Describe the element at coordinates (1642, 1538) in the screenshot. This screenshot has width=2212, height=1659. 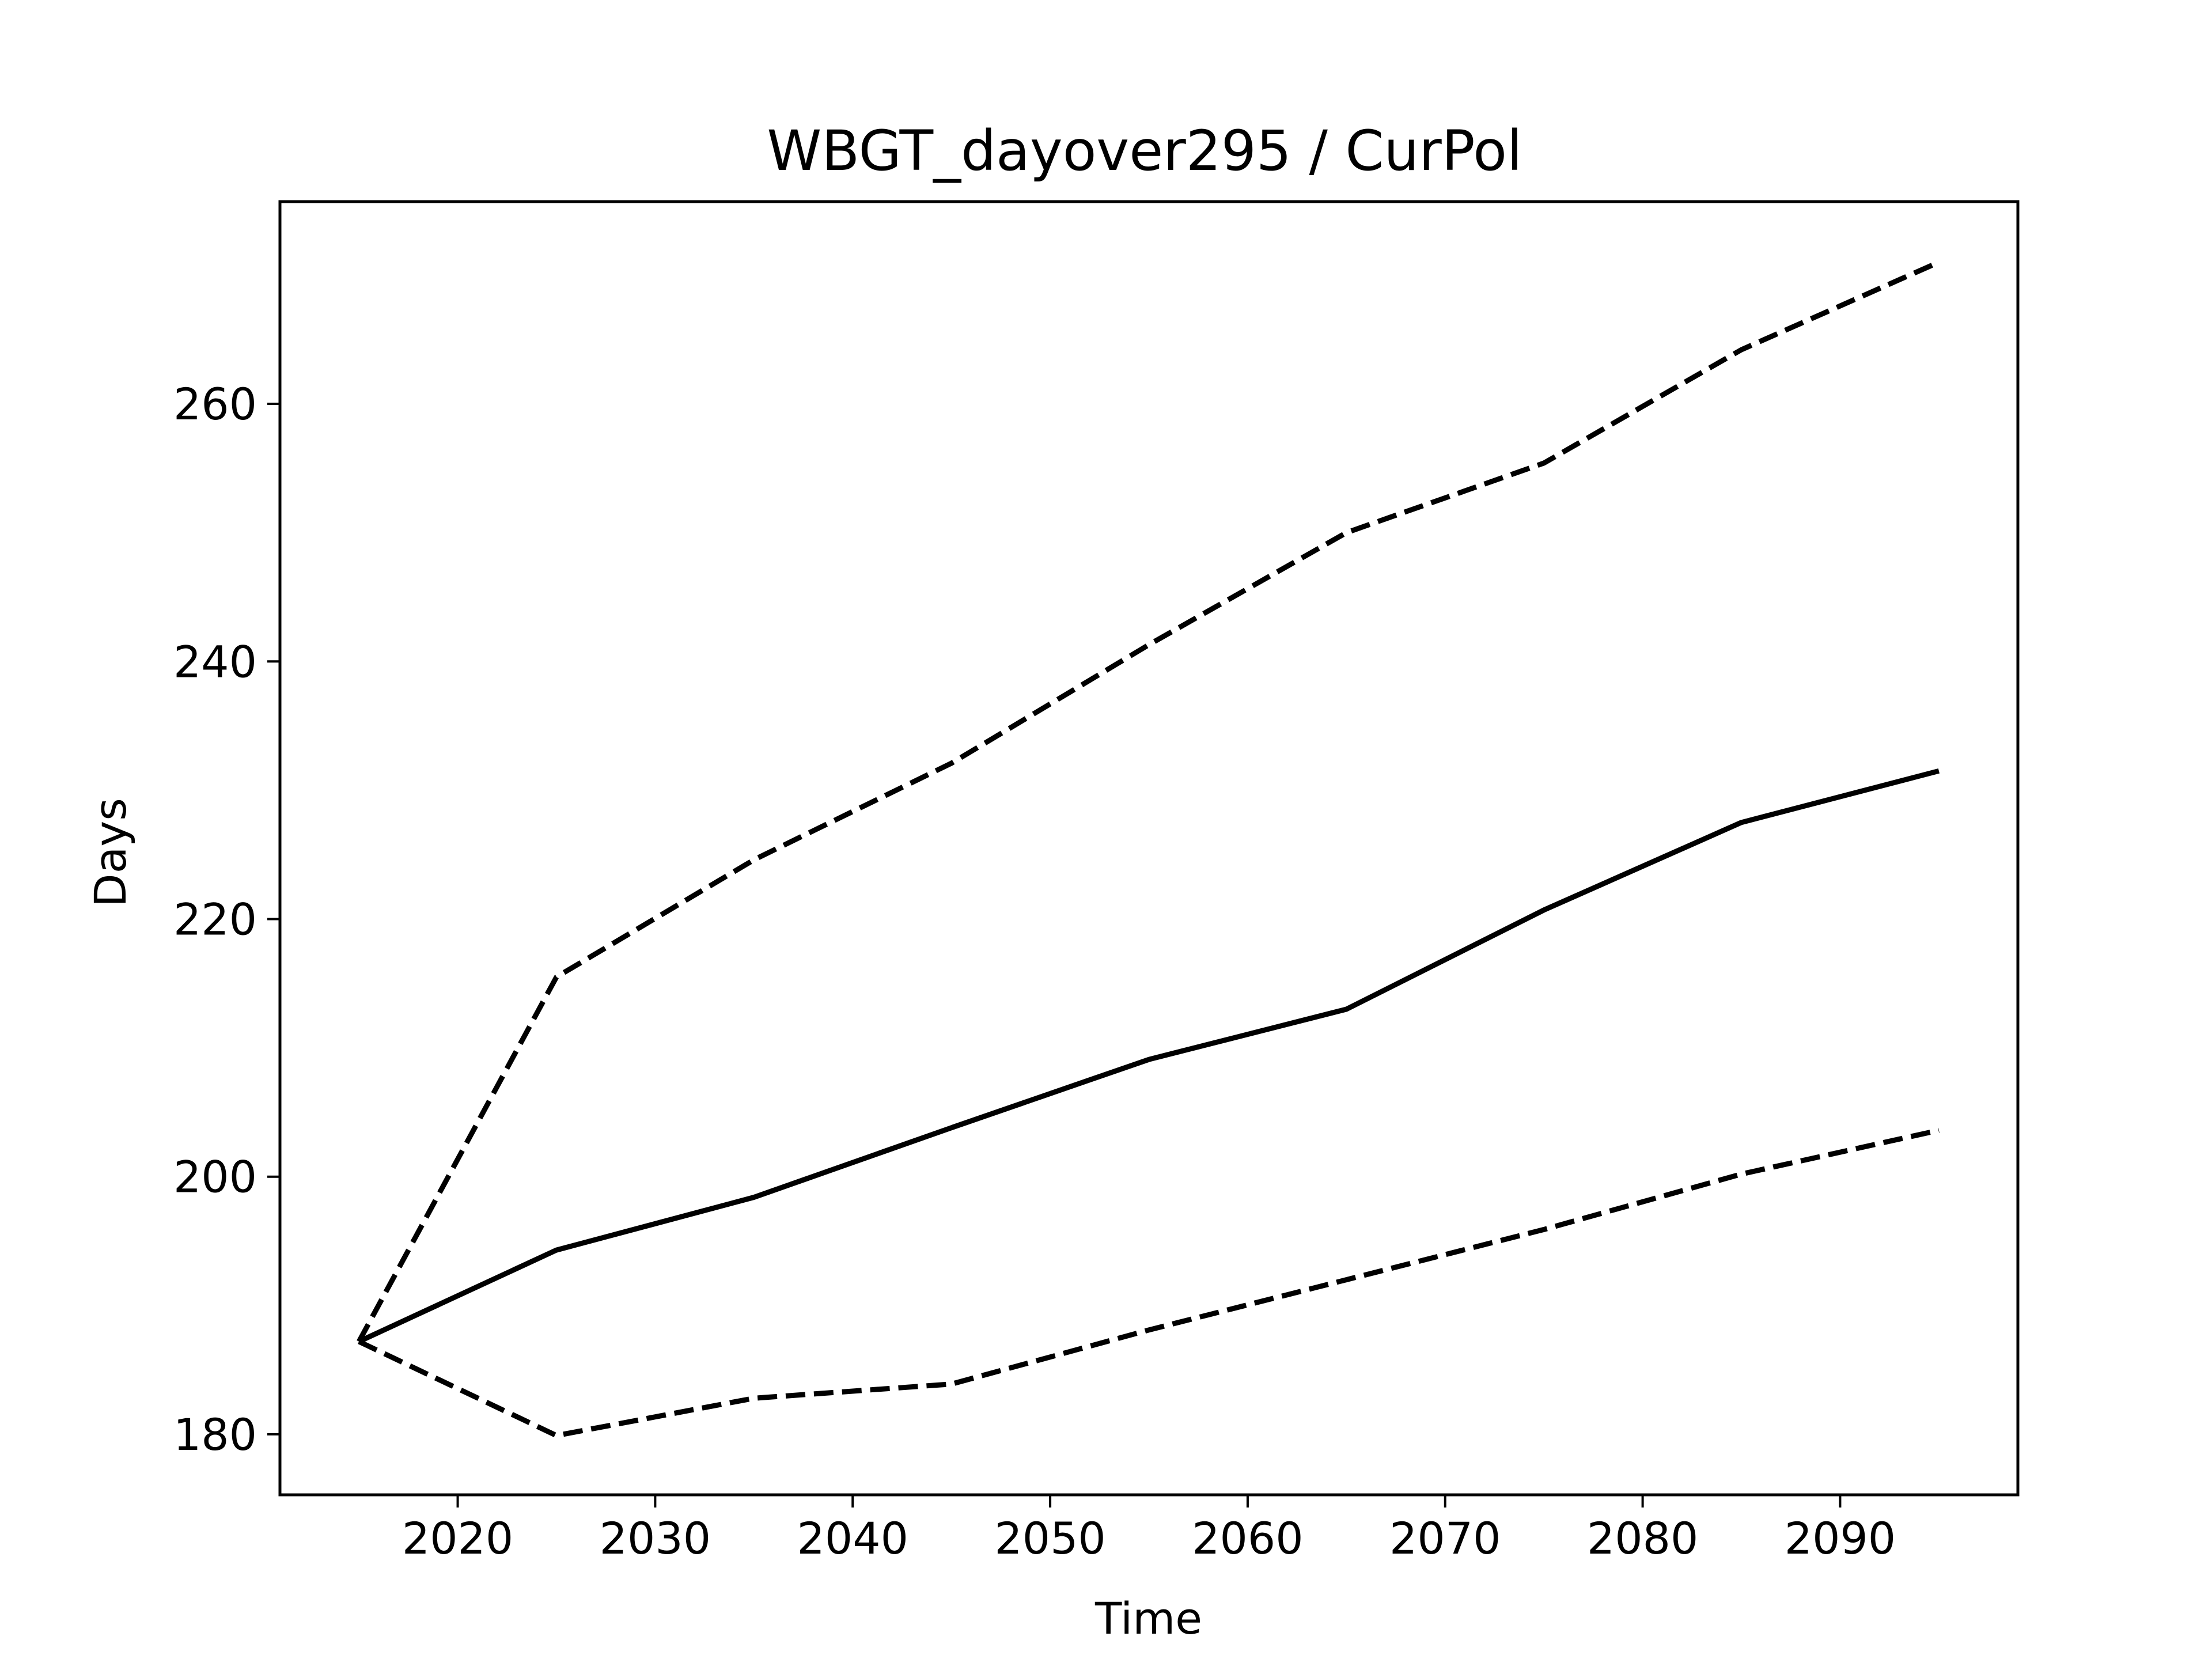
I see `x-tick-label: 2080` at that location.